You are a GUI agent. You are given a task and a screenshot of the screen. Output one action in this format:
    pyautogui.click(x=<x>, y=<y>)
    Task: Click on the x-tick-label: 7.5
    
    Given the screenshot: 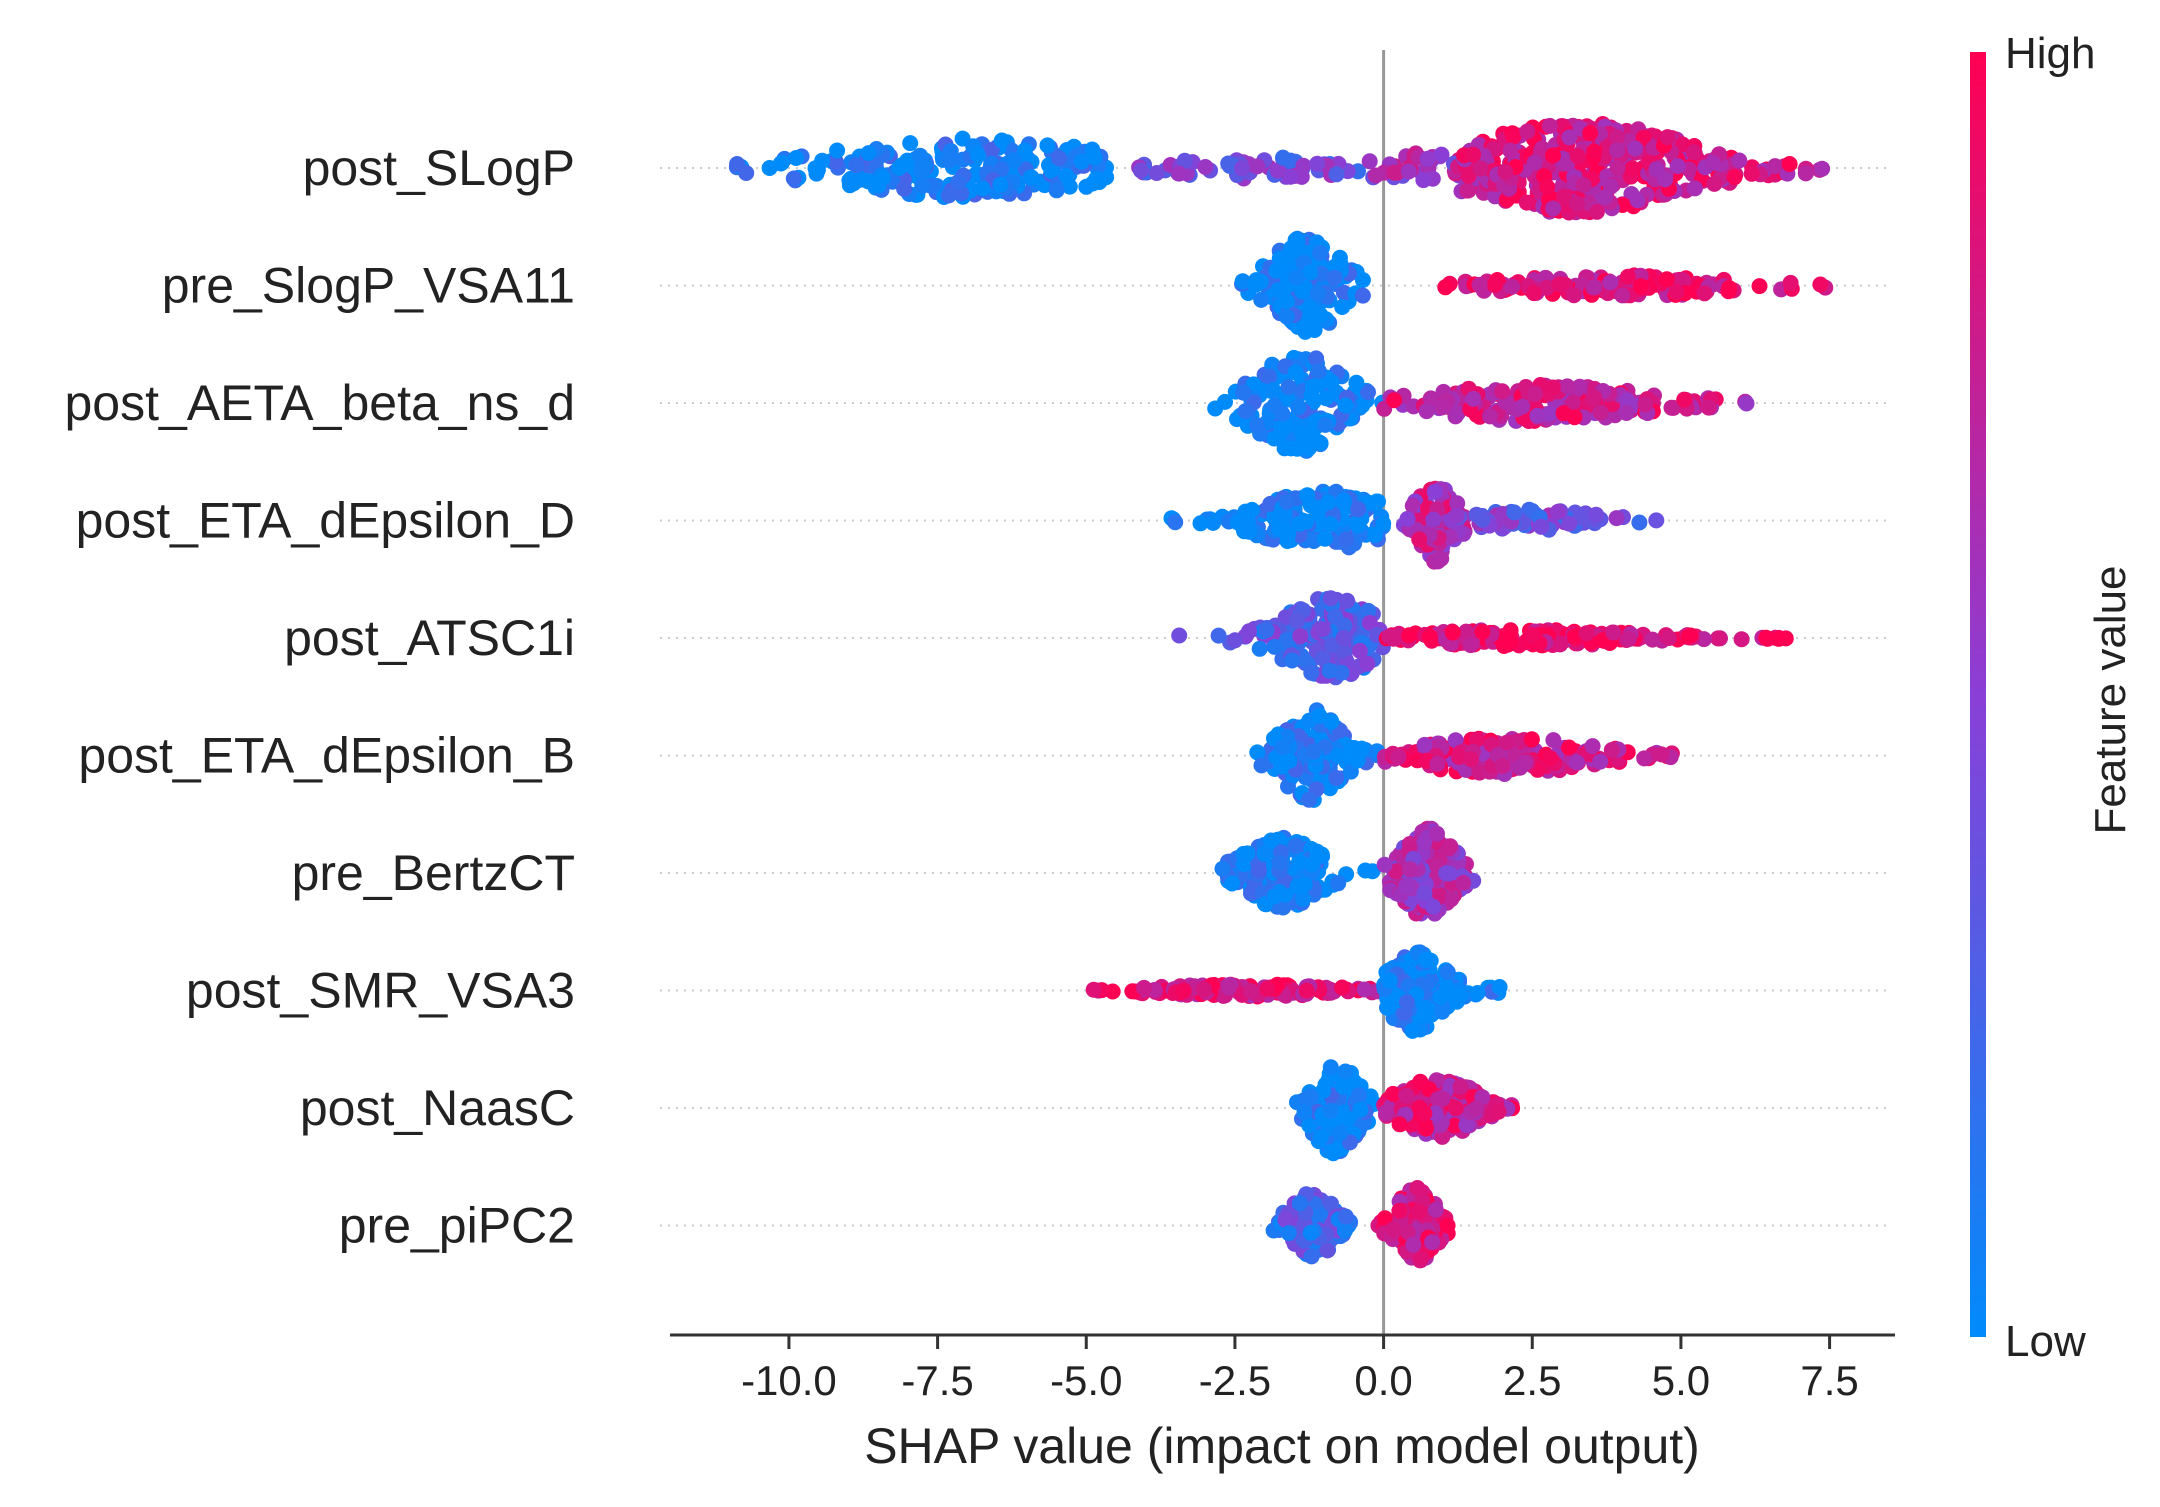 What is the action you would take?
    pyautogui.click(x=1829, y=1380)
    